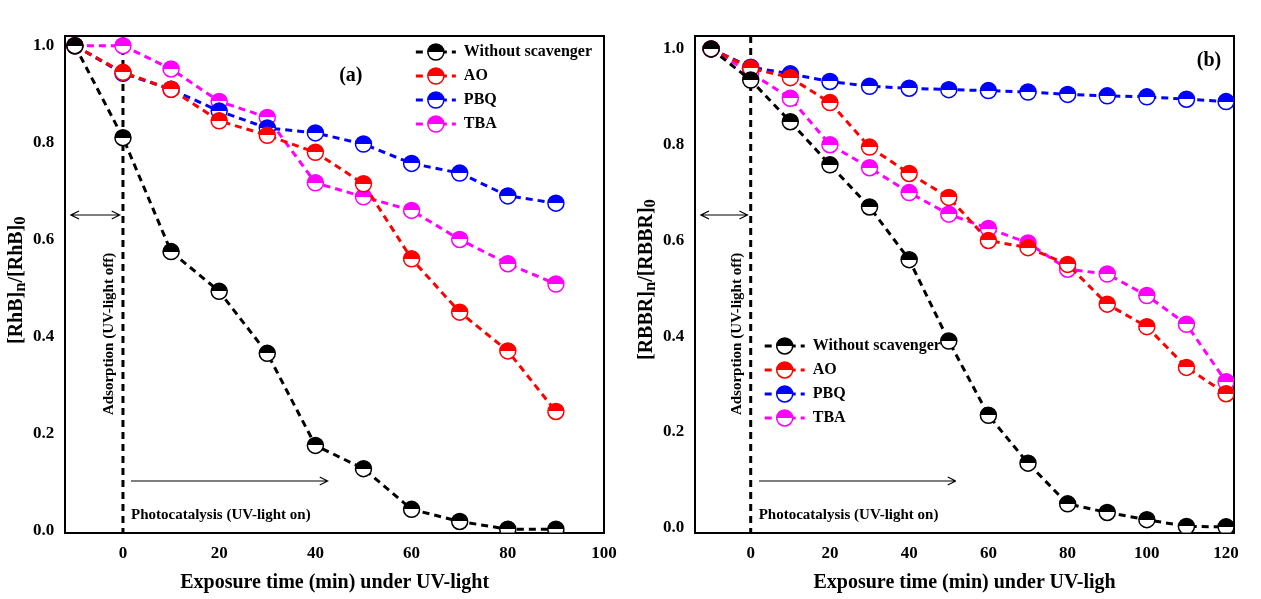 The image size is (1261, 599). What do you see at coordinates (335, 582) in the screenshot?
I see `x-axis-title: Exposure time (min) under UV-light` at bounding box center [335, 582].